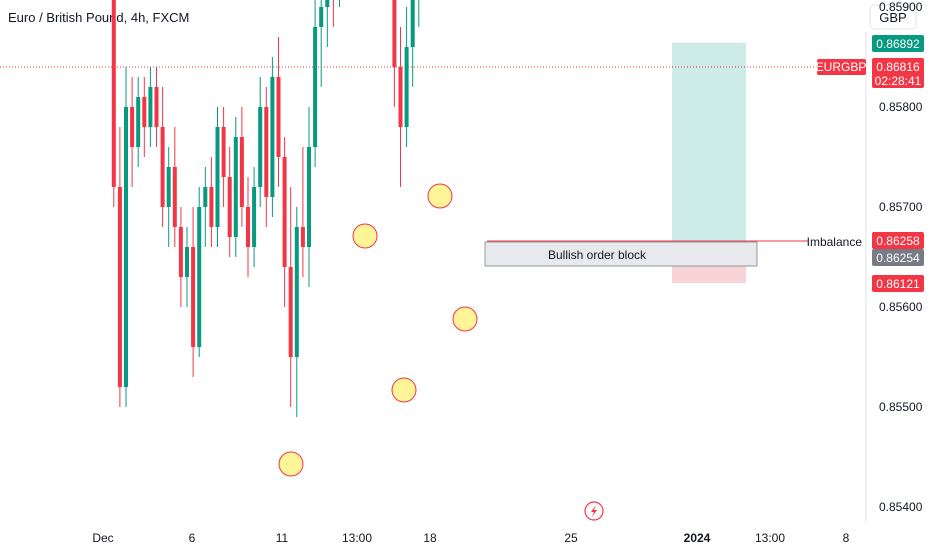  What do you see at coordinates (597, 255) in the screenshot?
I see `order-block-label: Bullish order block` at bounding box center [597, 255].